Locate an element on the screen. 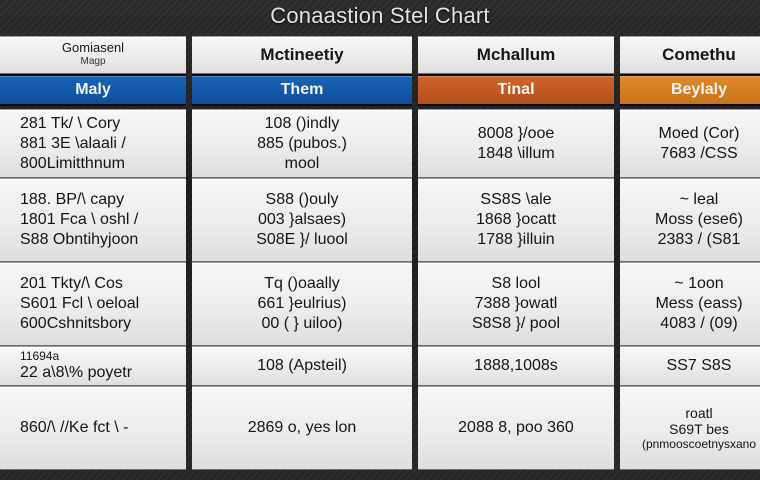  cell-line: SS8S \ale is located at coordinates (516, 199).